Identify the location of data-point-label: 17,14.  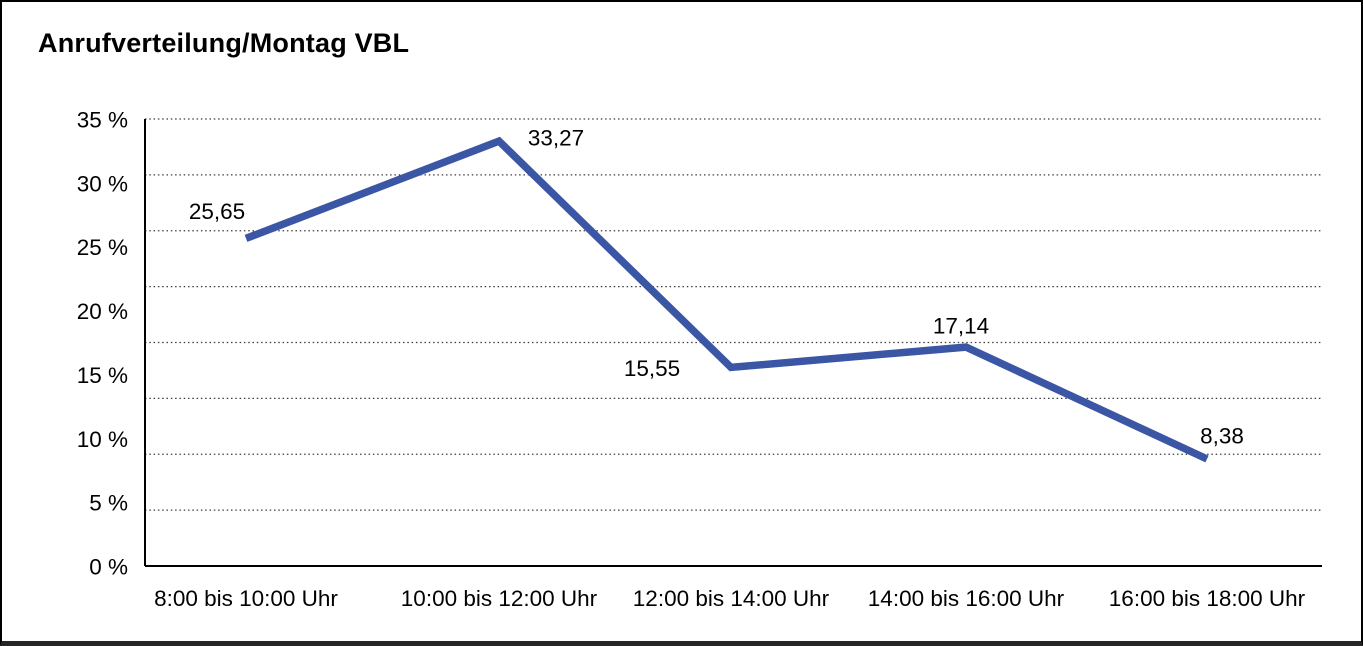
(961, 326).